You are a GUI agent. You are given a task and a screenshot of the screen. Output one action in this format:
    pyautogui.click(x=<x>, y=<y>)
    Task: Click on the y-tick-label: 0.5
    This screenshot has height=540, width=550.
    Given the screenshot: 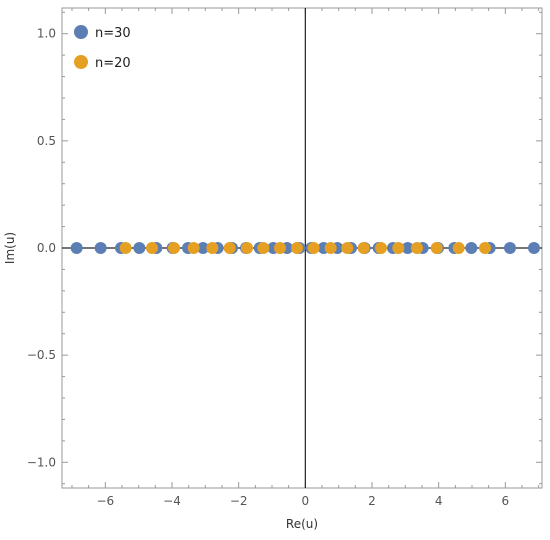 What is the action you would take?
    pyautogui.click(x=46, y=141)
    